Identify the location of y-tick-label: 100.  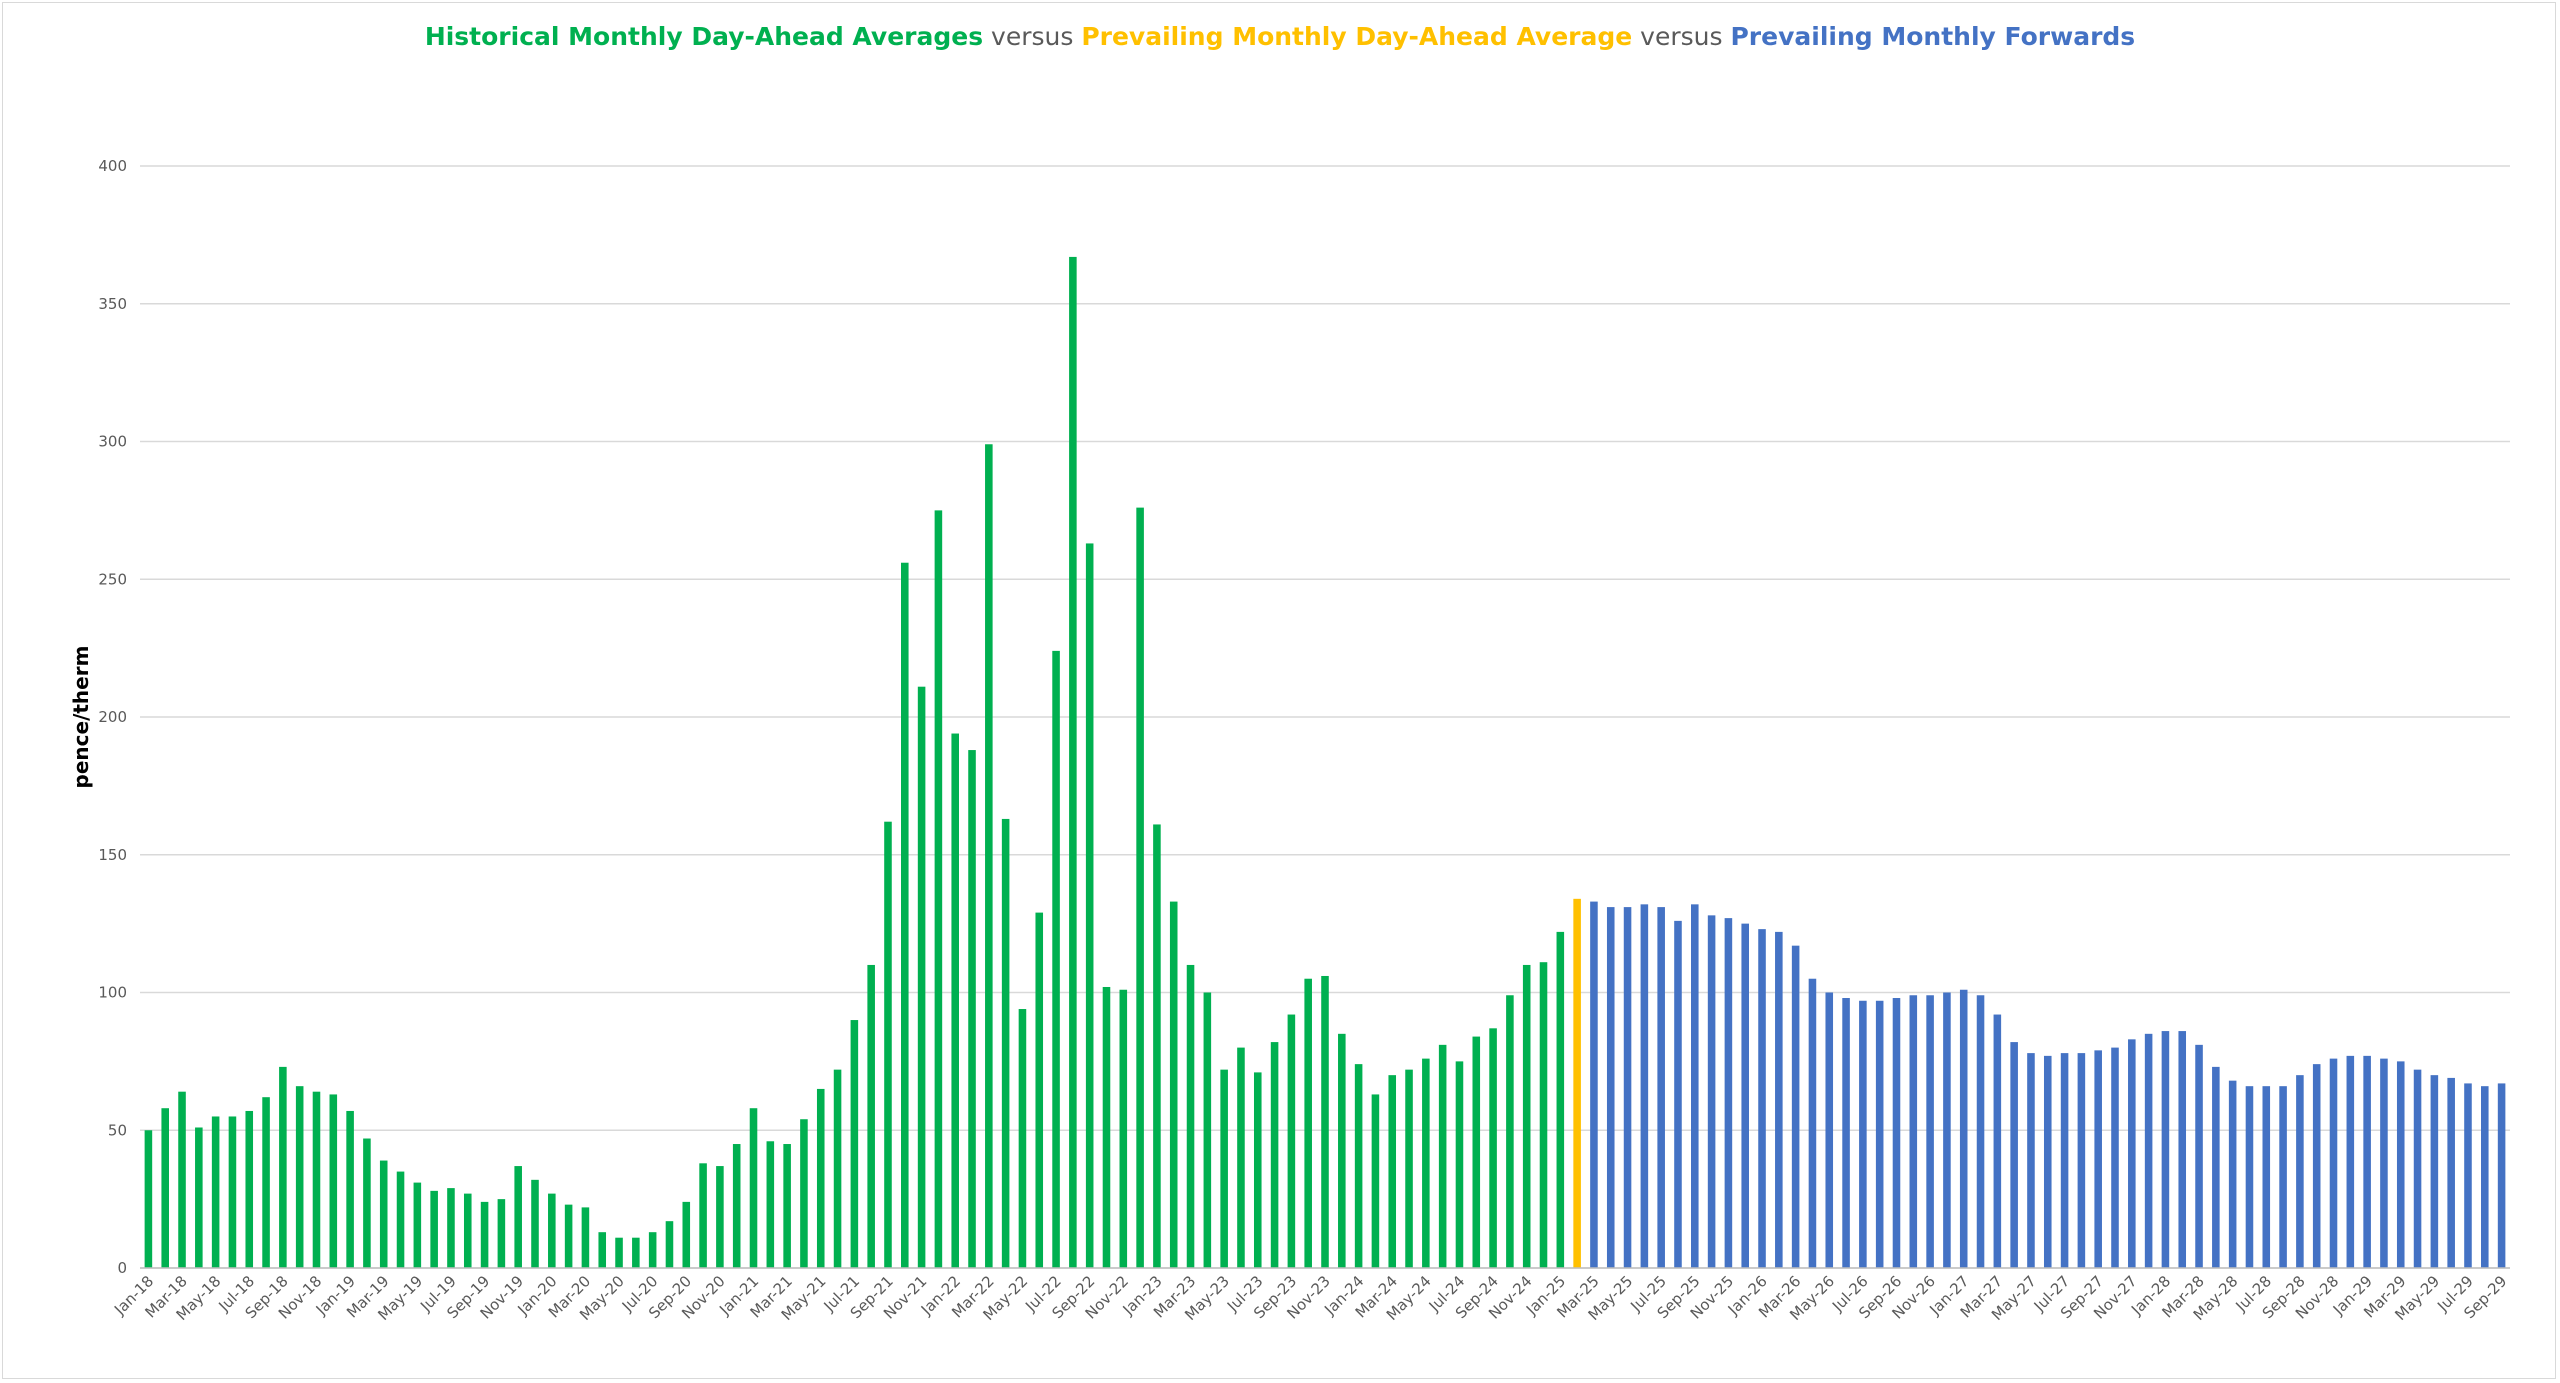
(112, 993).